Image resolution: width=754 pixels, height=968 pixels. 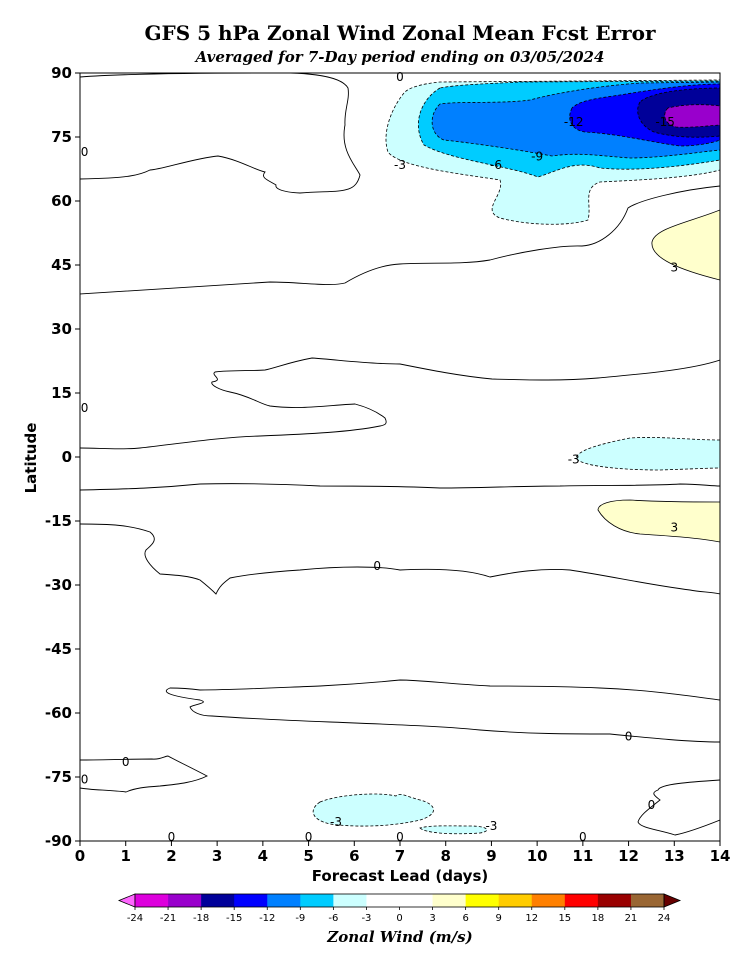 What do you see at coordinates (31, 458) in the screenshot?
I see `y-axis-label: Latitude` at bounding box center [31, 458].